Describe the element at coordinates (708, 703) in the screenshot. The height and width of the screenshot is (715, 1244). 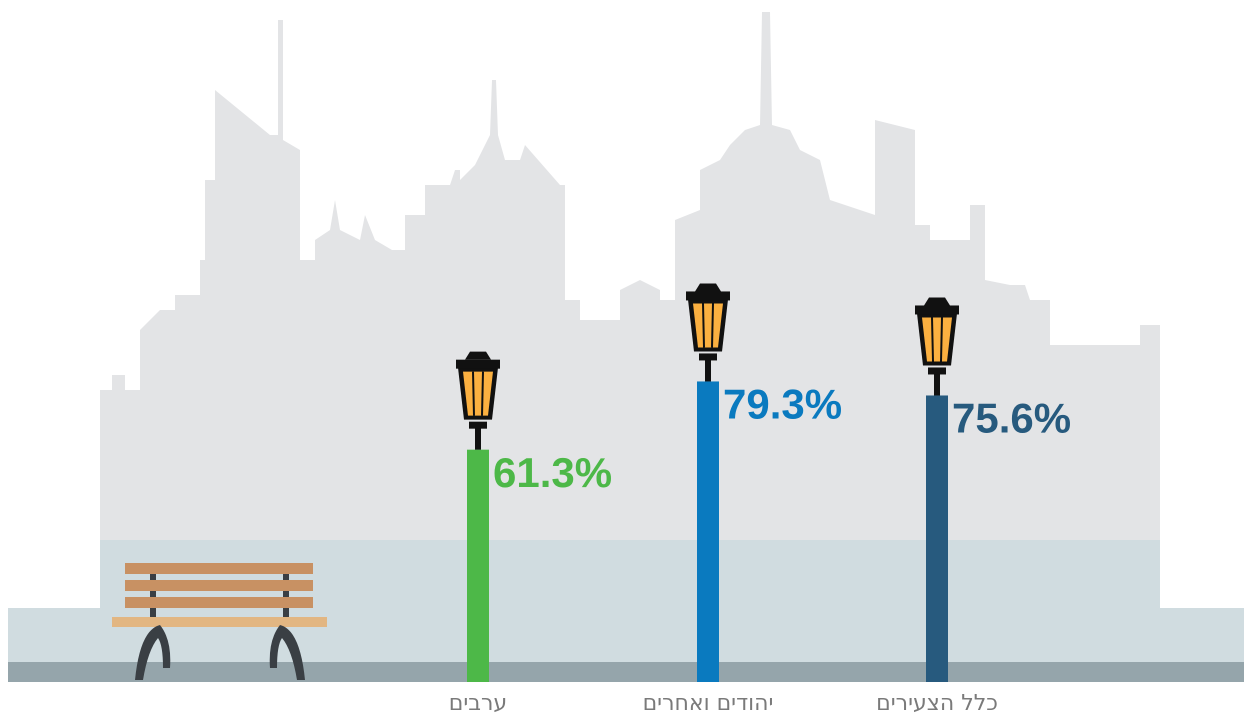
I see `category-label: יהודים ואחרים` at that location.